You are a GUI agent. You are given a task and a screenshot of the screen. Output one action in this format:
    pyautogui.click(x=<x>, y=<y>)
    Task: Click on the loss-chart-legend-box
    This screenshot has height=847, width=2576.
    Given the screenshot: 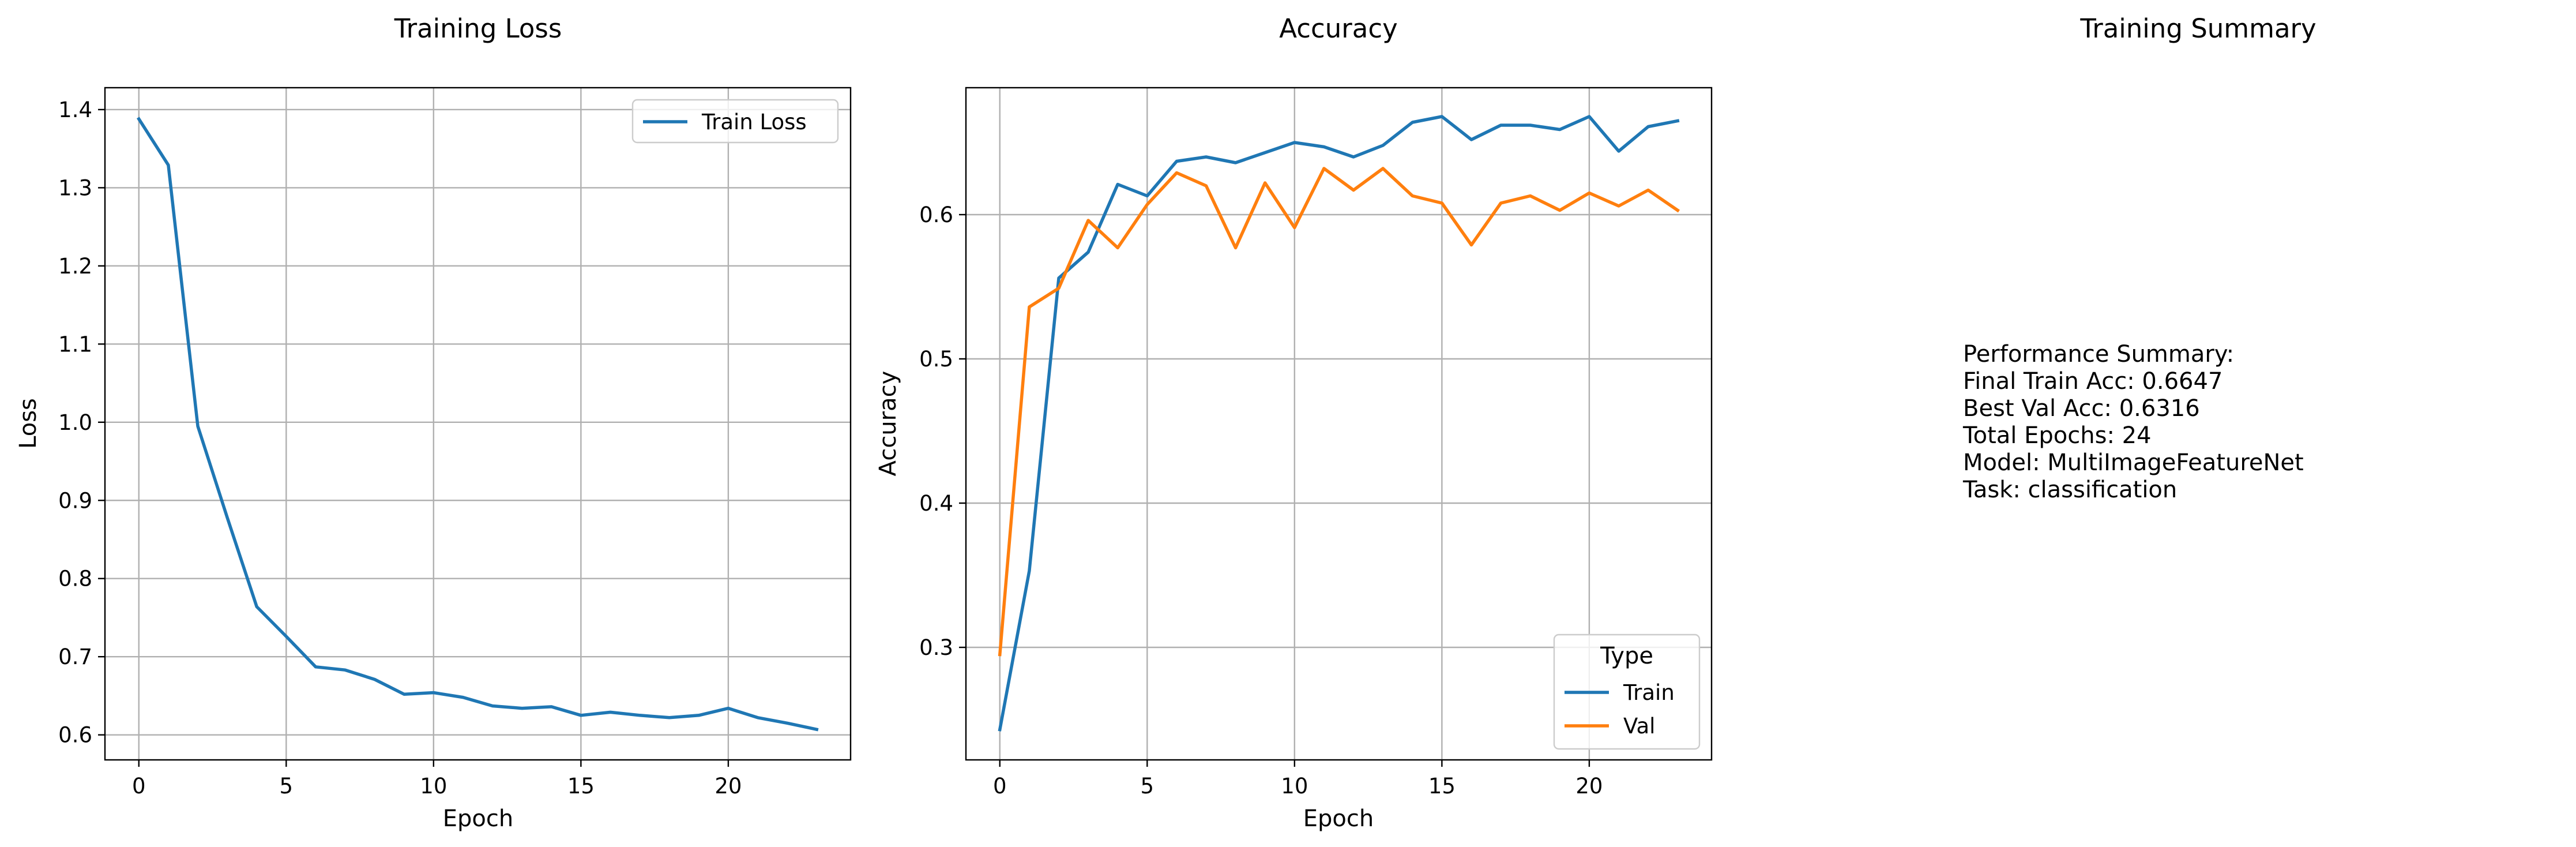 What is the action you would take?
    pyautogui.click(x=735, y=122)
    